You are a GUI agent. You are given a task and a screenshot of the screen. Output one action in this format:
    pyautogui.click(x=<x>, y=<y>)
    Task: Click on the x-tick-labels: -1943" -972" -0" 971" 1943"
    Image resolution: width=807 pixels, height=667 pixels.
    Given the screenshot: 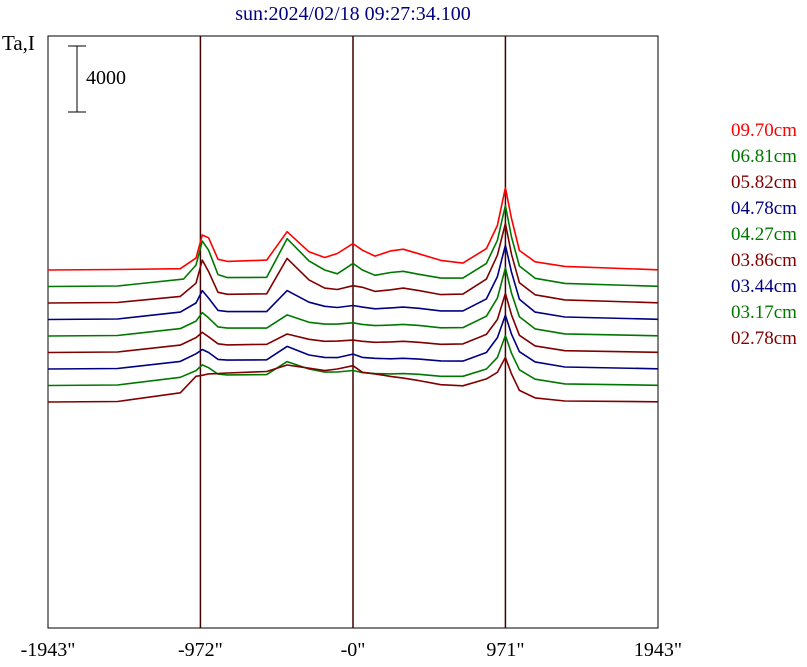 What is the action you would take?
    pyautogui.click(x=352, y=650)
    